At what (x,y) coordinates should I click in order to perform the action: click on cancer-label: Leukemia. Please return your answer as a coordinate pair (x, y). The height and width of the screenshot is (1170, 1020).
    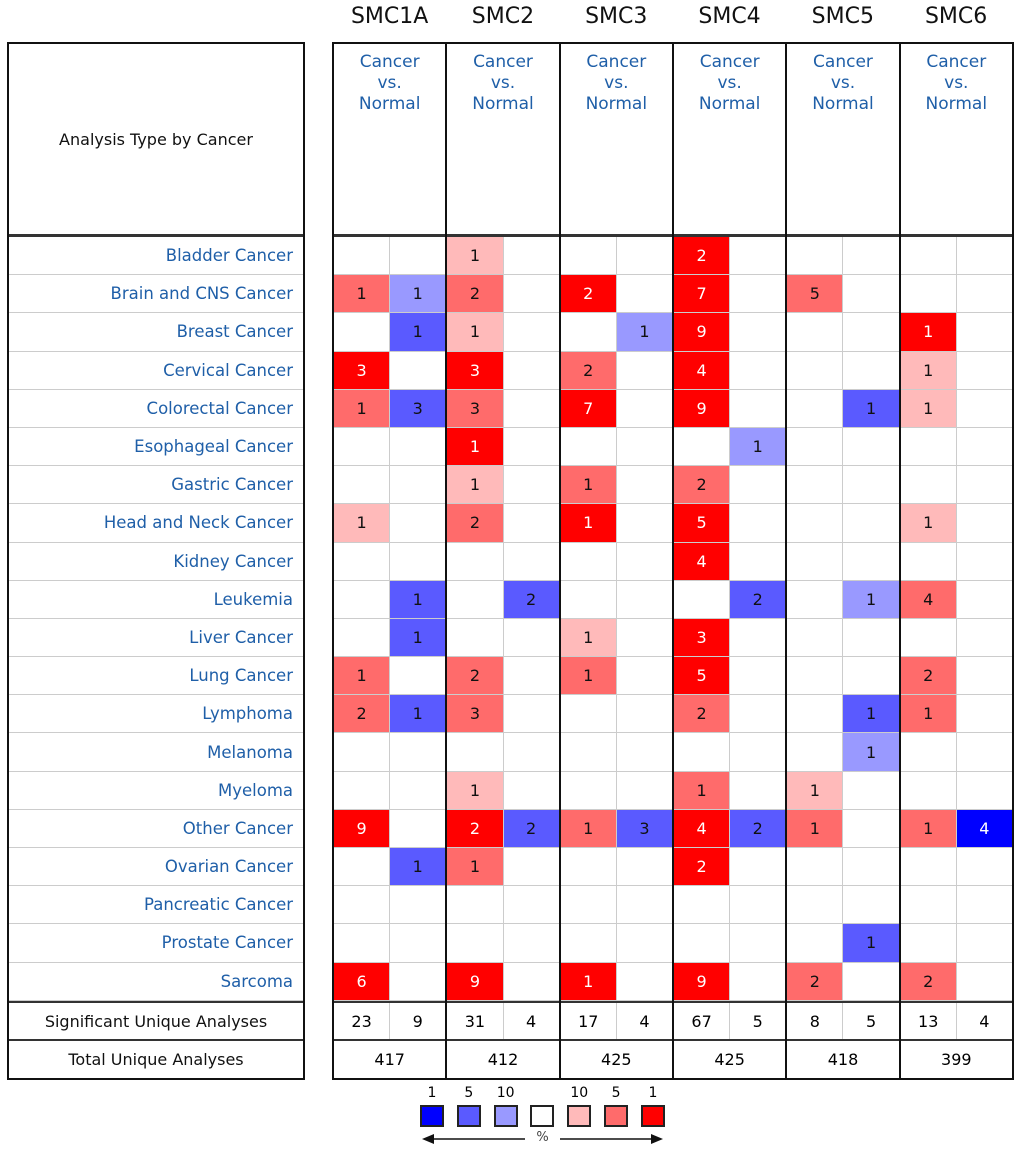
    Looking at the image, I should click on (156, 600).